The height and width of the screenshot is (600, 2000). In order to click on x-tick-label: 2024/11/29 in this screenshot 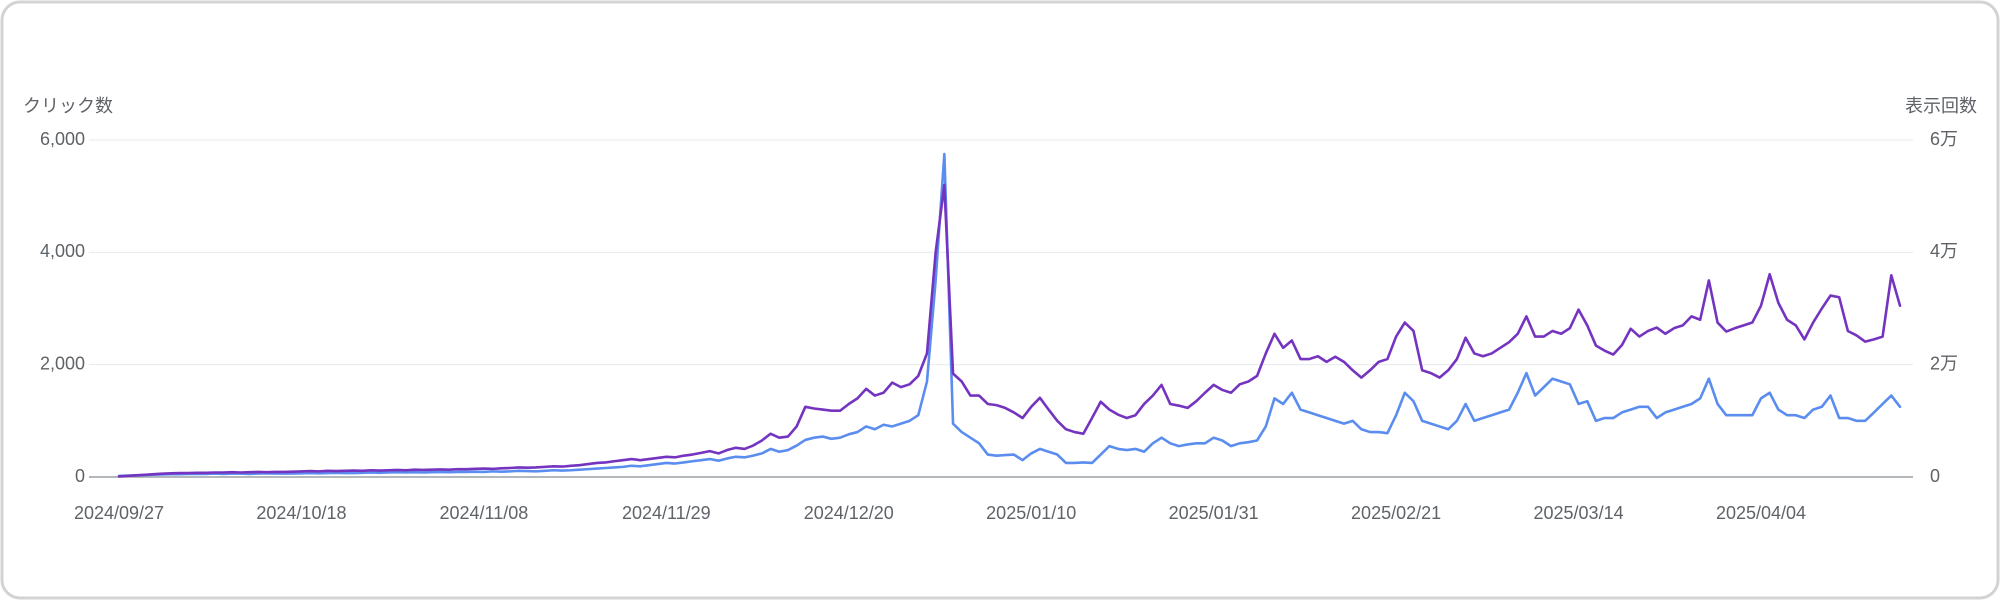, I will do `click(666, 513)`.